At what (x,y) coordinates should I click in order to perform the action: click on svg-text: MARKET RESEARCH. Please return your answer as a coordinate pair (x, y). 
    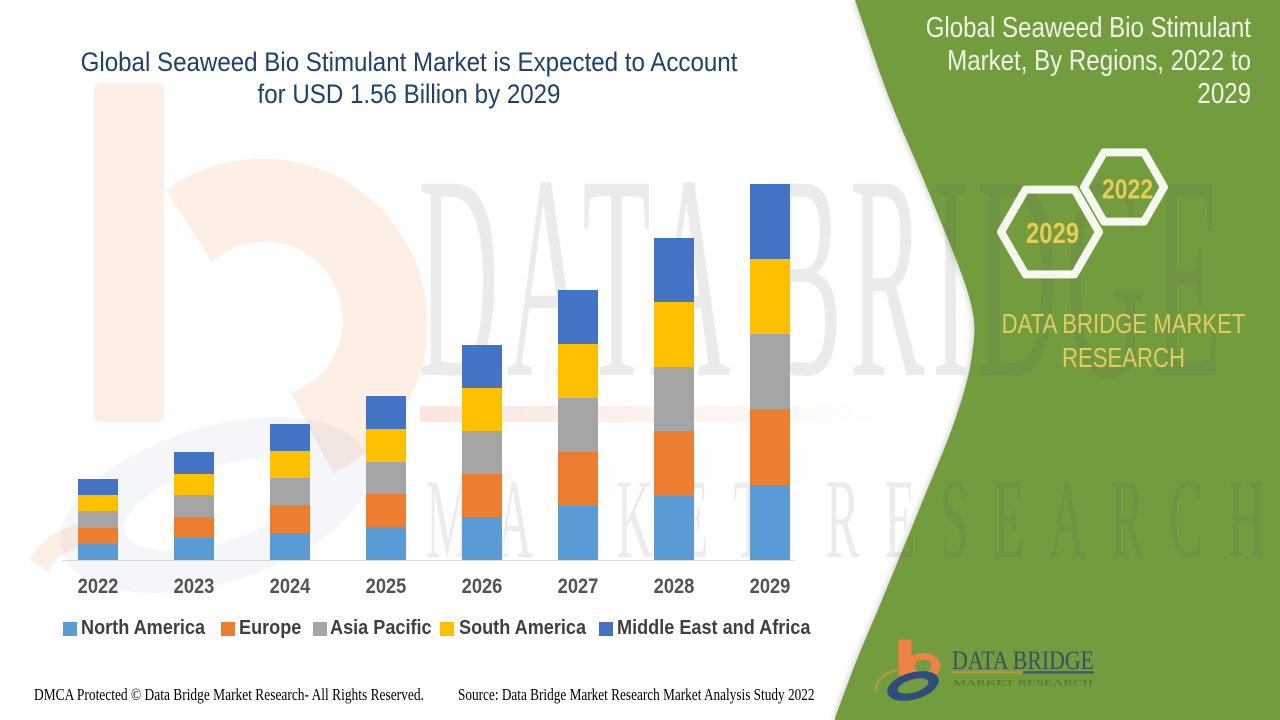
    Looking at the image, I should click on (1023, 683).